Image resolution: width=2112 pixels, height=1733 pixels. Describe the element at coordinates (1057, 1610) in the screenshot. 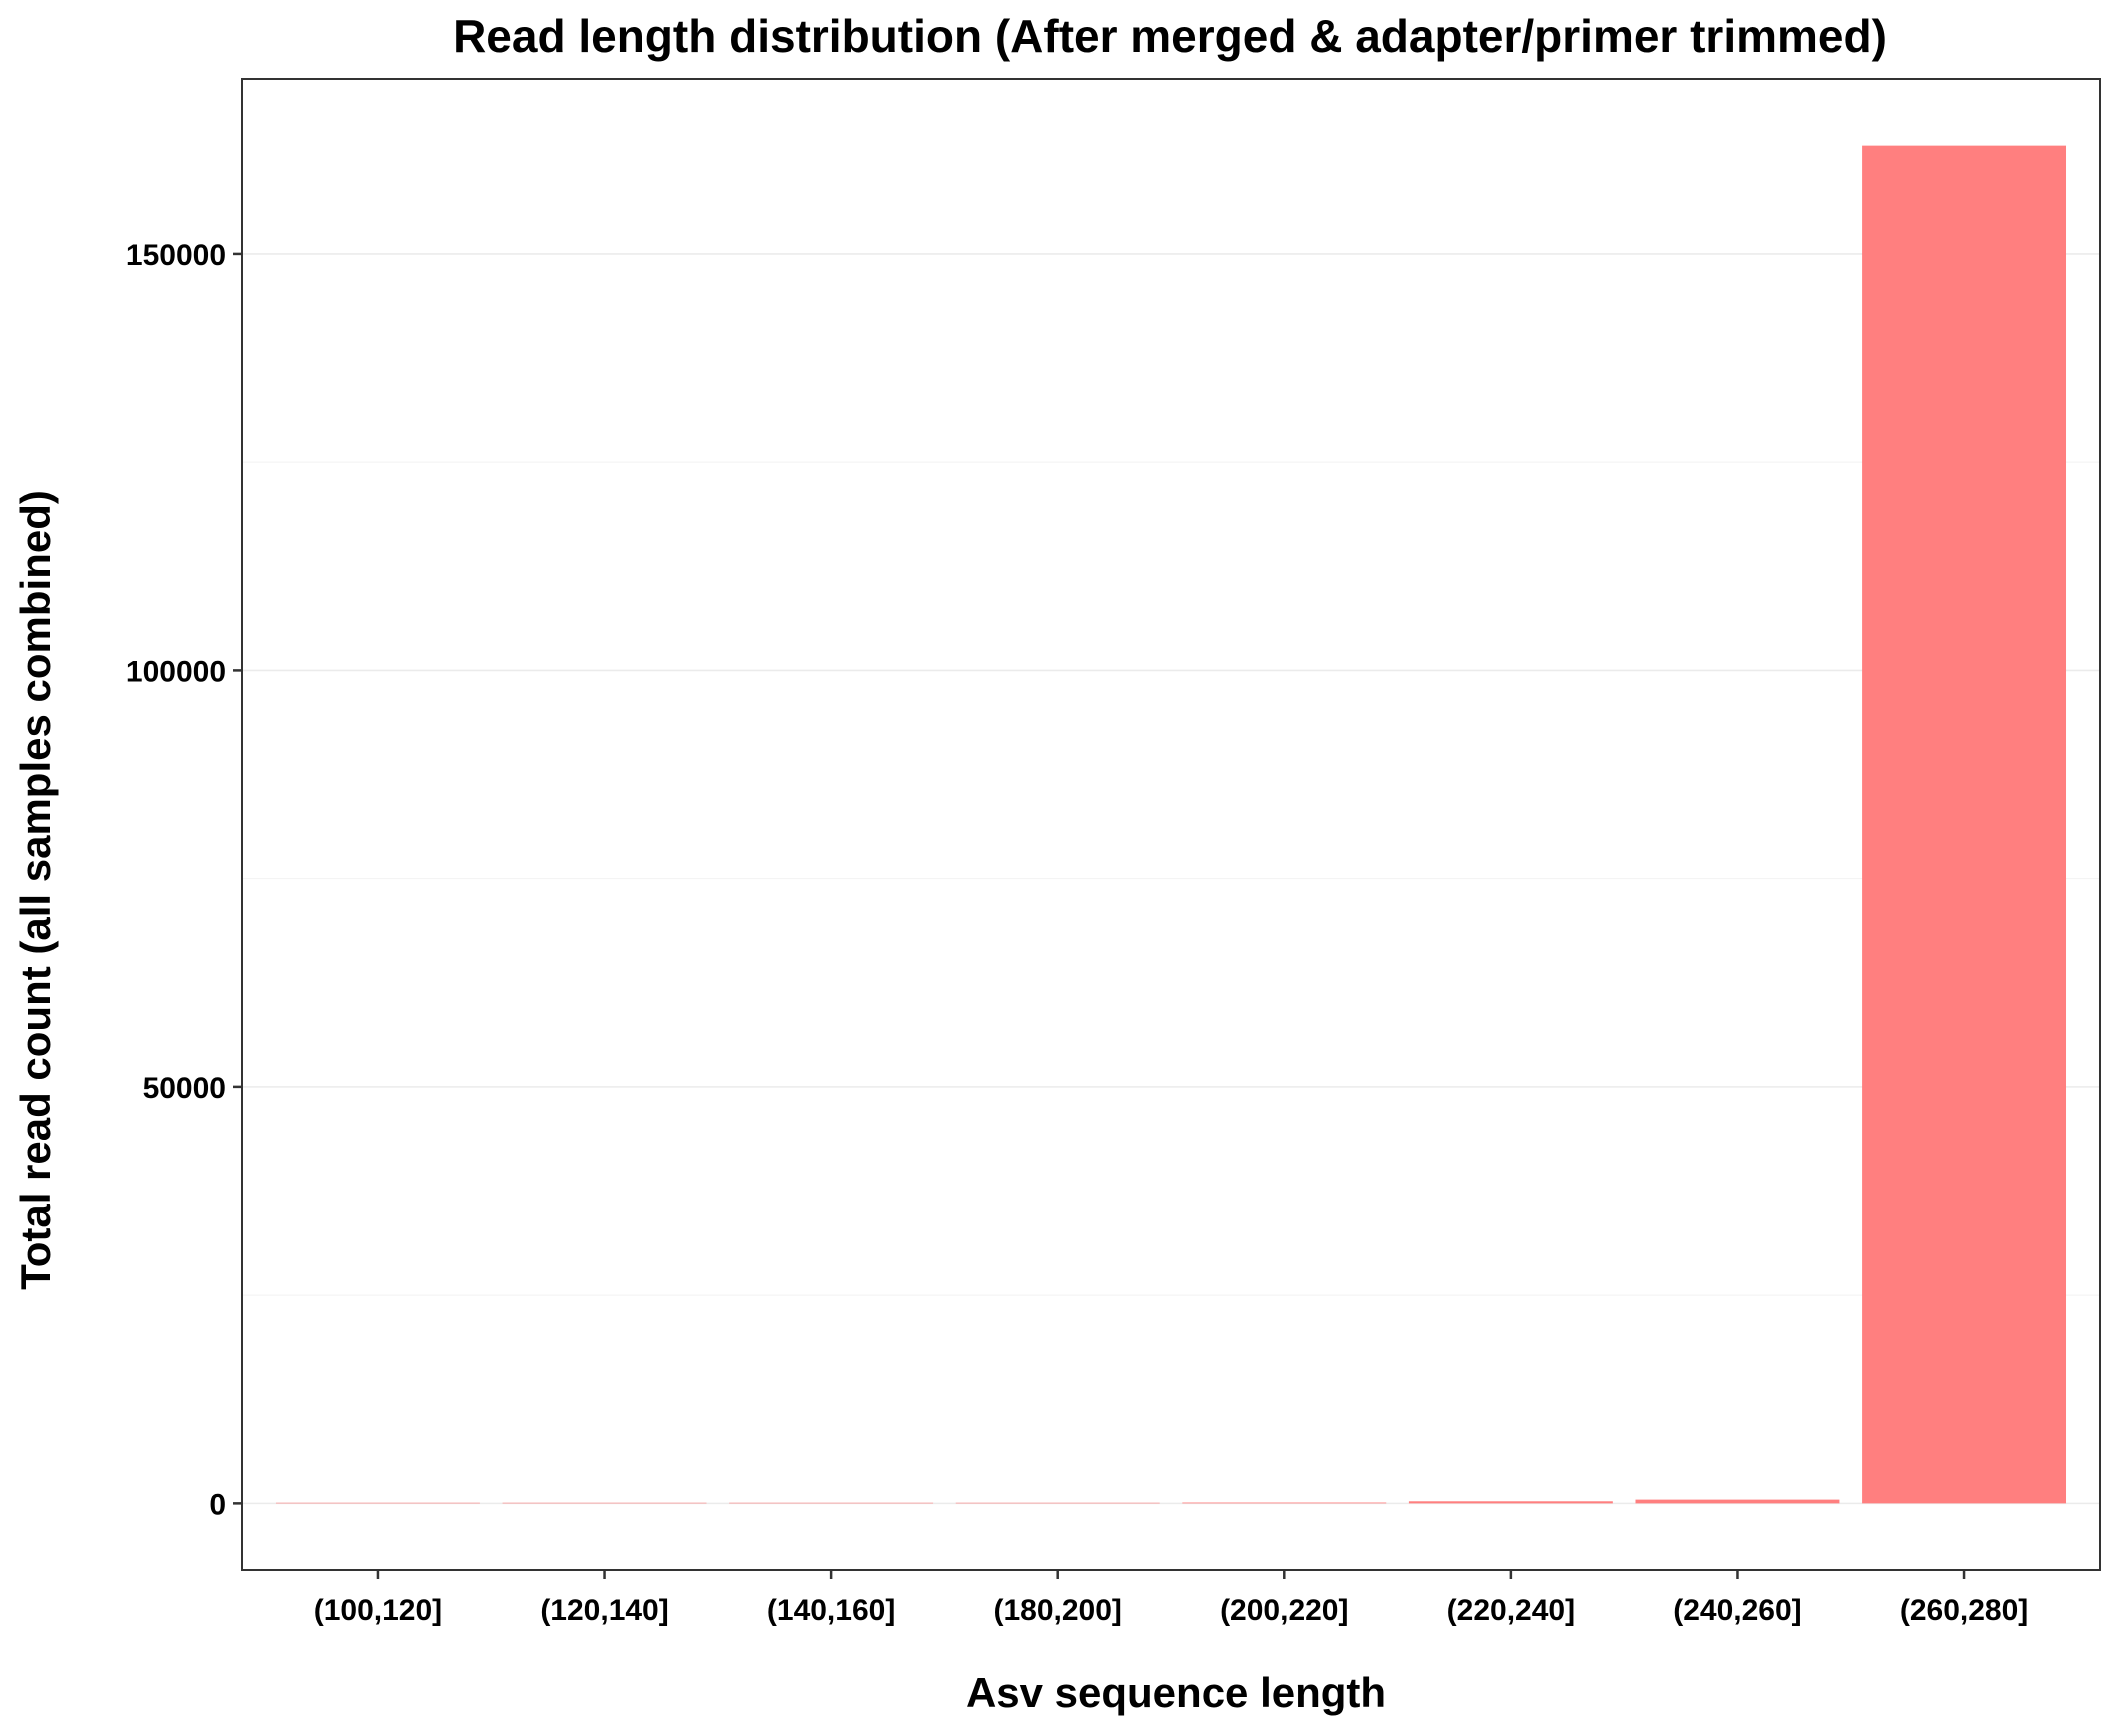

I see `x-tick-label: (180,200]` at that location.